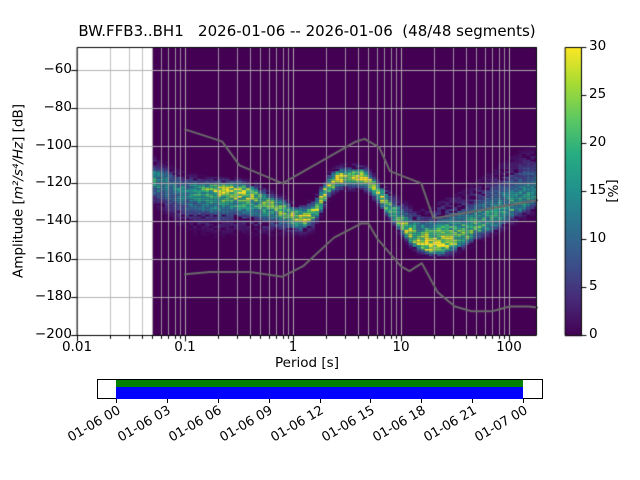  I want to click on timeline-coverage-bar-blue, so click(319, 393).